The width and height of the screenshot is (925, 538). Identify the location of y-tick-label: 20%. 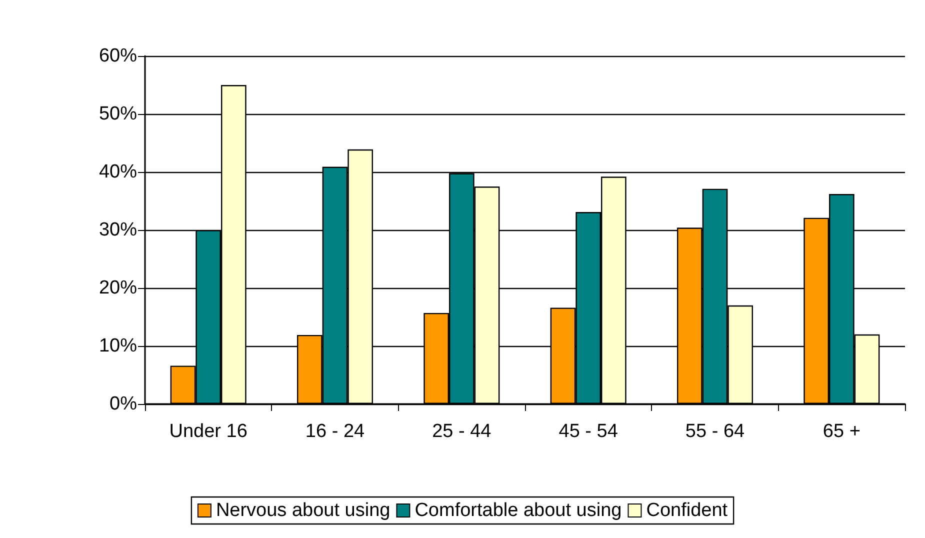
(118, 288).